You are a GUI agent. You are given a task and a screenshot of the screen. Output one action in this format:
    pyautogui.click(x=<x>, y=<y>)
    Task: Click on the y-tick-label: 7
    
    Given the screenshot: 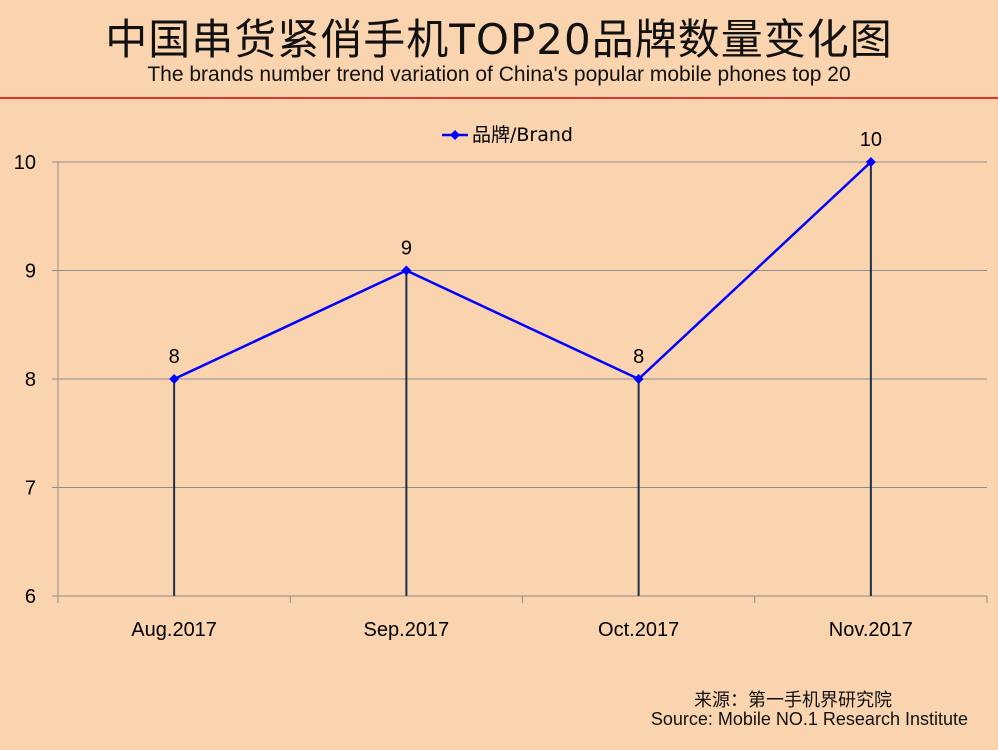 What is the action you would take?
    pyautogui.click(x=30, y=489)
    